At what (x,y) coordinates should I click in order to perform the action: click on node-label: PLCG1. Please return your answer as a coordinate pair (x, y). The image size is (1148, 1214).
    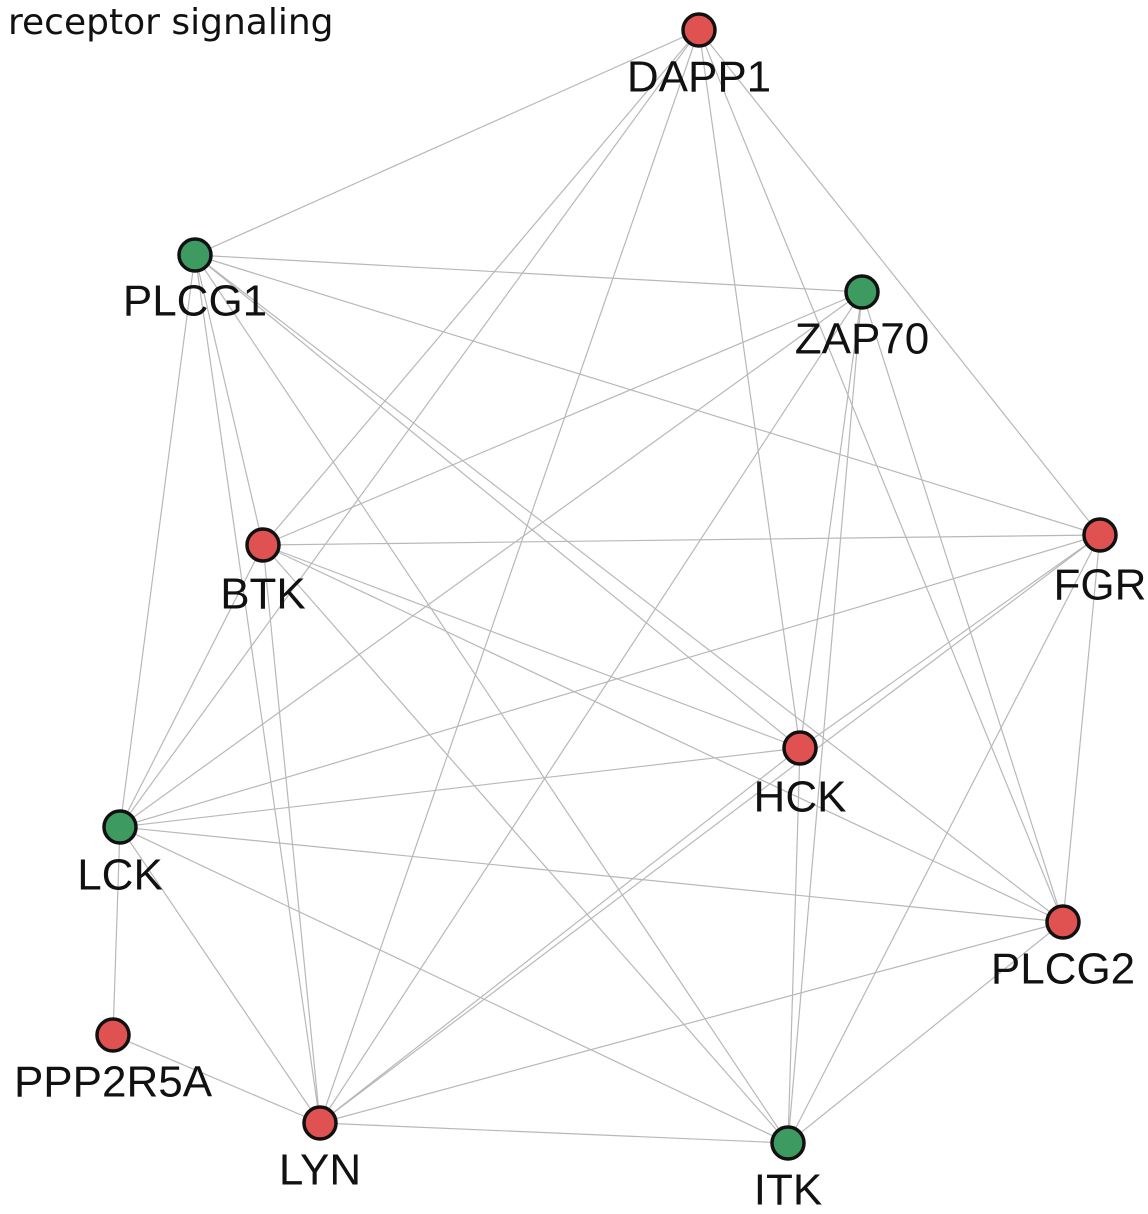
    Looking at the image, I should click on (195, 301).